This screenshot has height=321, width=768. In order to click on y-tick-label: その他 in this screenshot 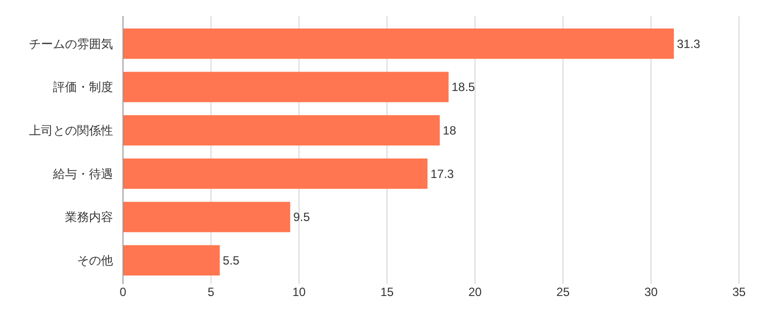, I will do `click(95, 261)`.